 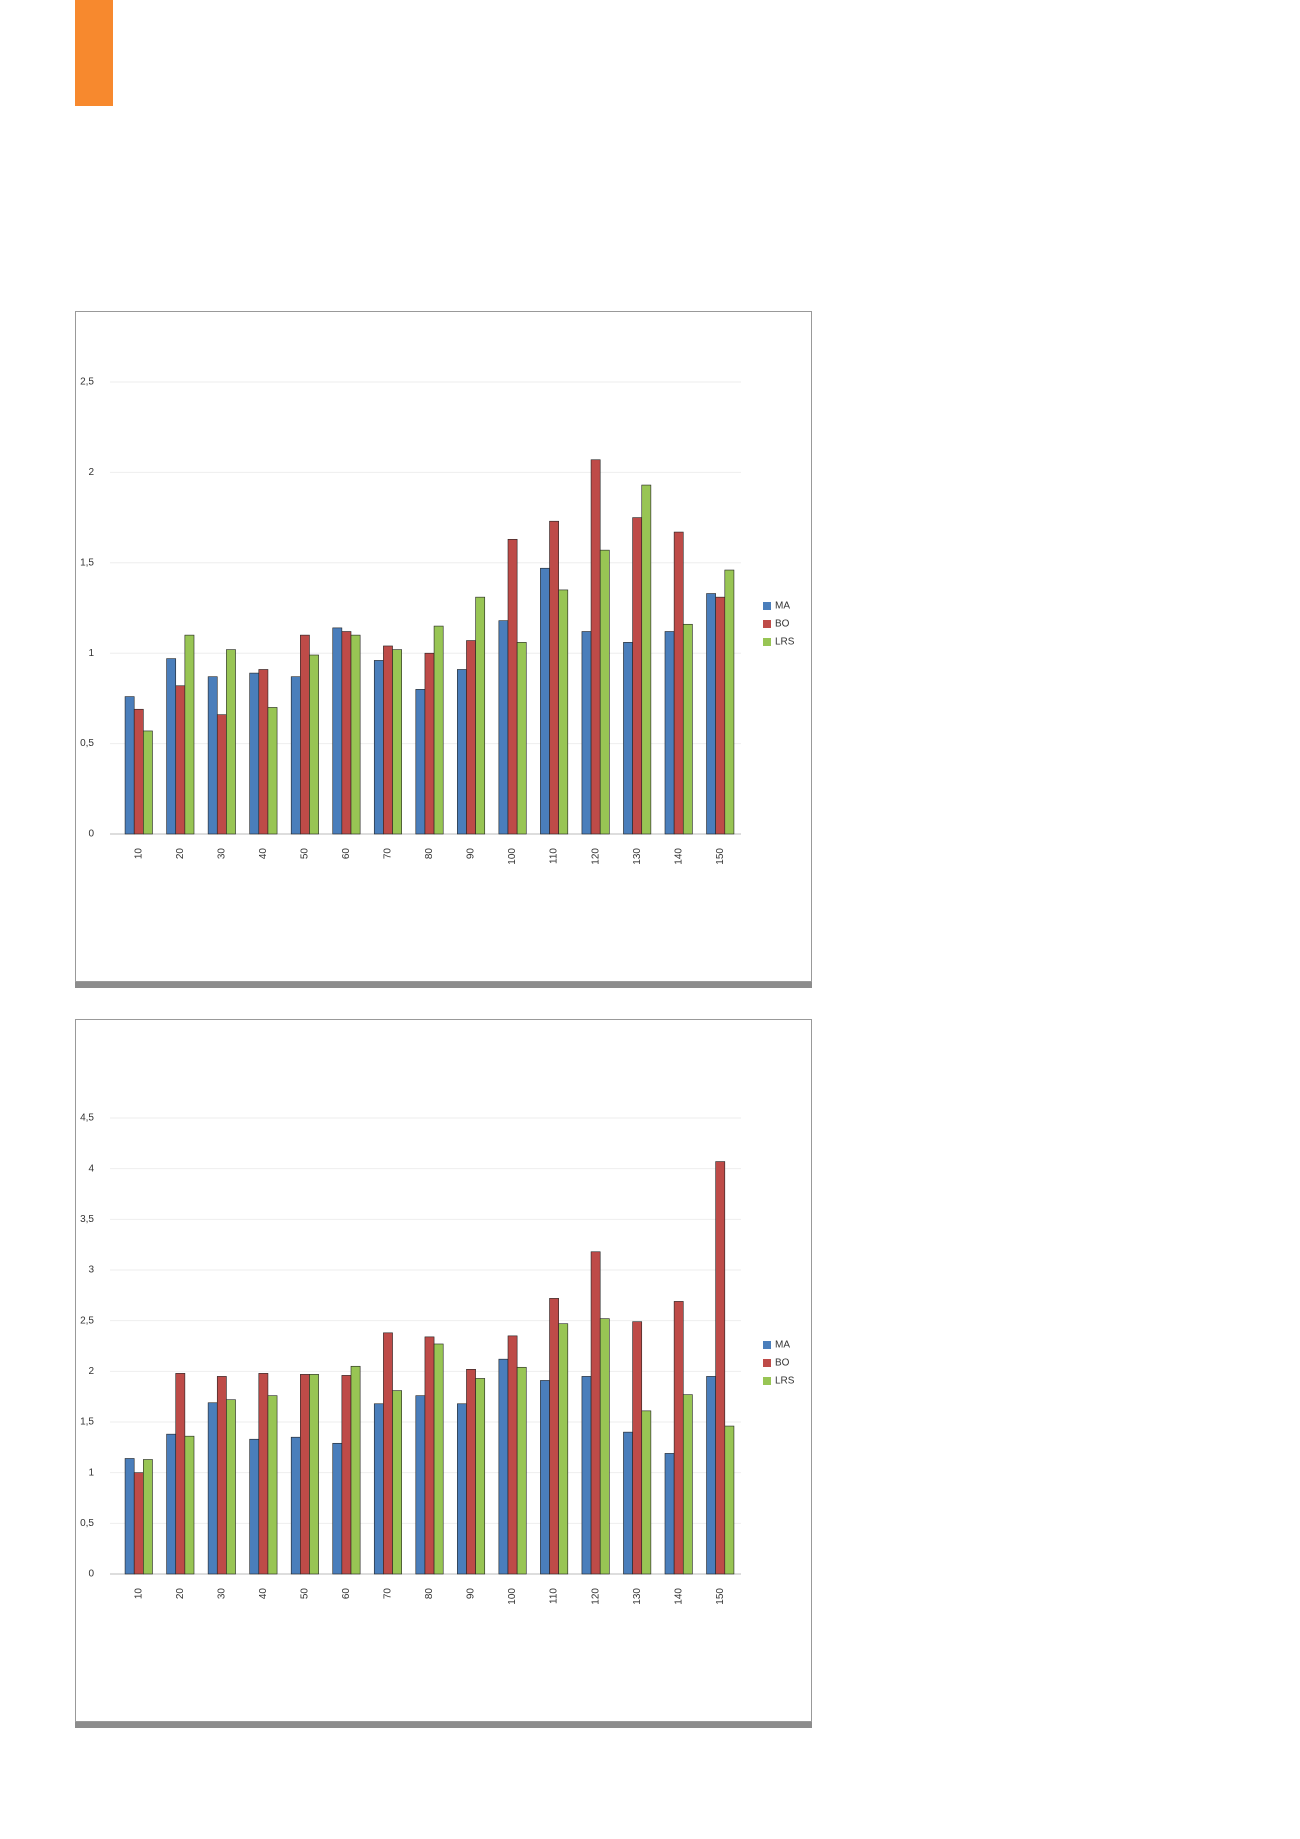 What do you see at coordinates (87, 1219) in the screenshot?
I see `y-tick-label: 3,5` at bounding box center [87, 1219].